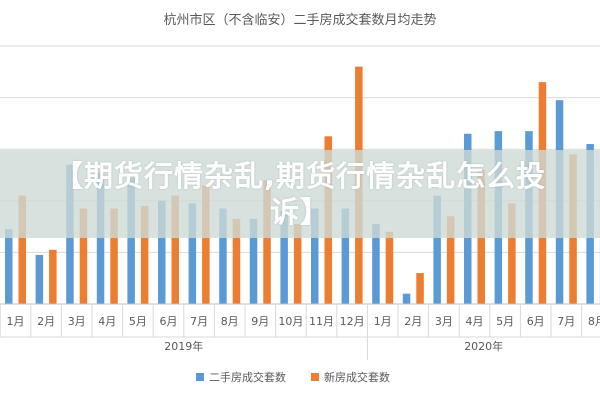 Image resolution: width=600 pixels, height=400 pixels. I want to click on chart-title: 杭州市区（不含临安）二手房成交套数月均走势, so click(299, 20).